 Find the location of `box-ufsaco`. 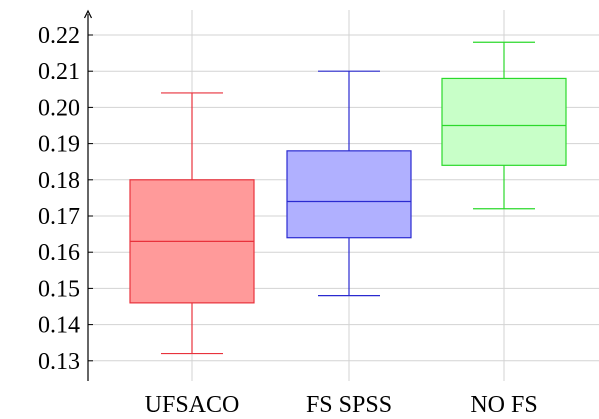

box-ufsaco is located at coordinates (192, 223).